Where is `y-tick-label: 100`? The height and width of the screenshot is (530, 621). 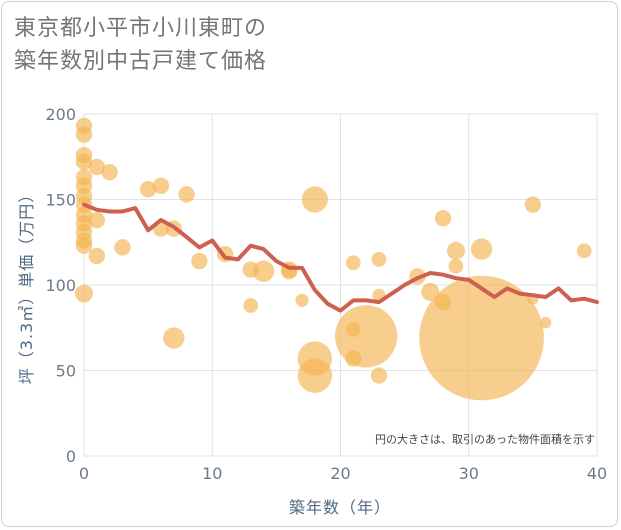
y-tick-label: 100 is located at coordinates (60, 285).